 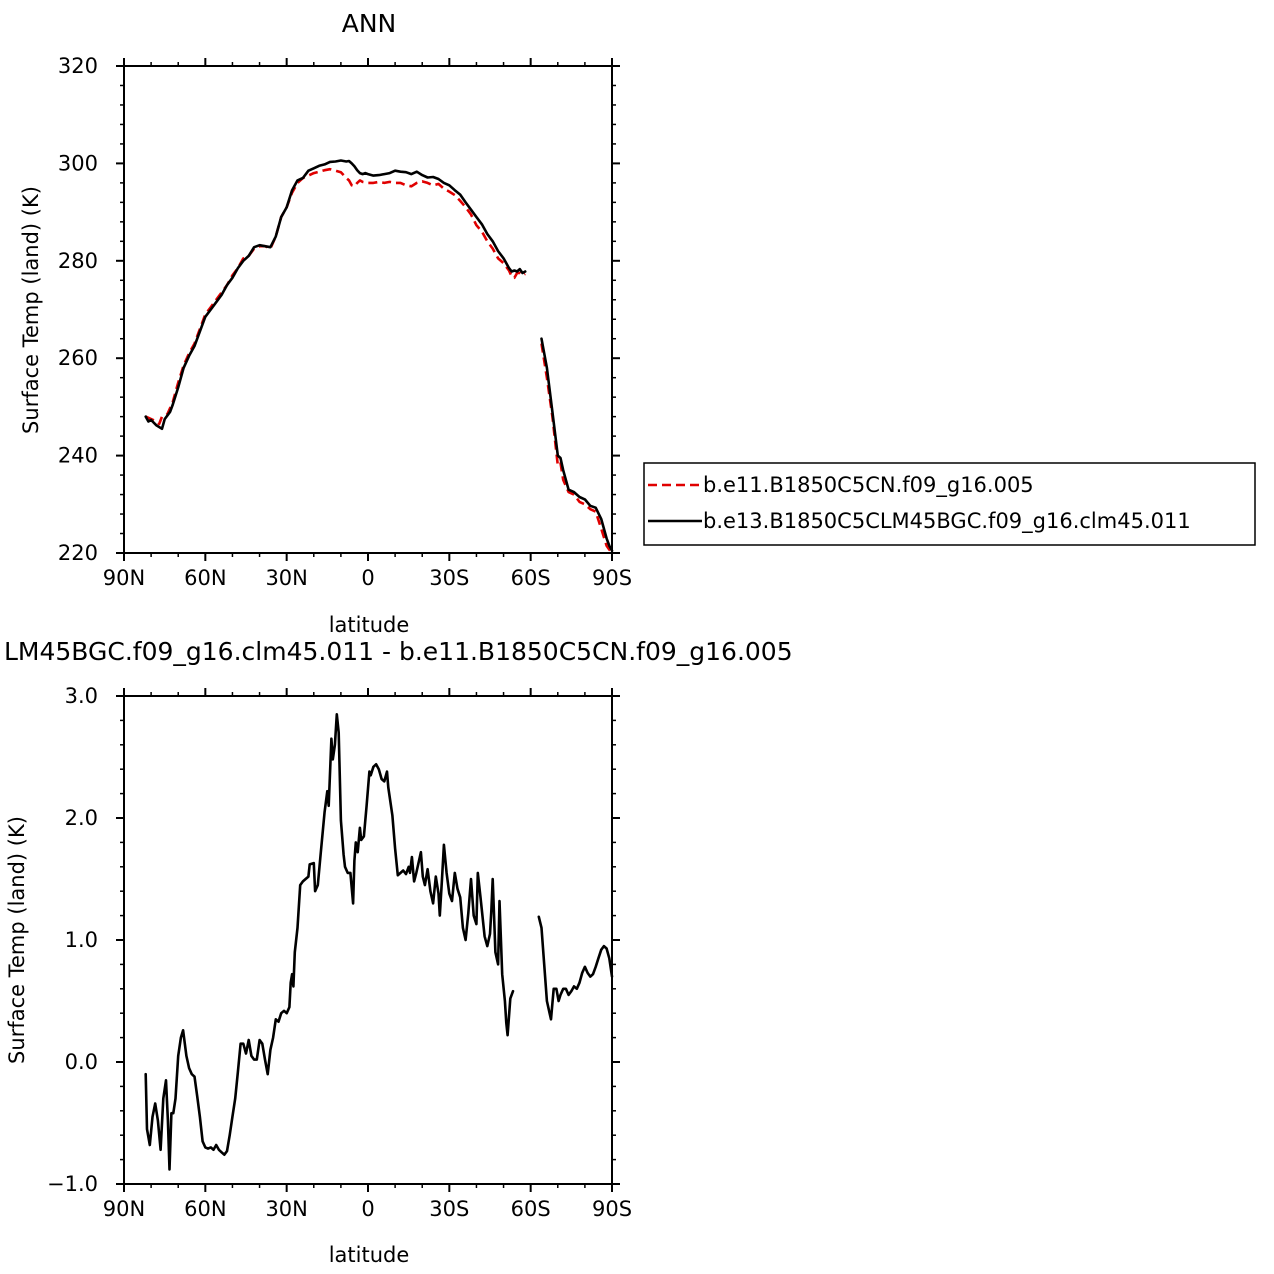 I want to click on top-series-1-line, so click(x=335, y=296).